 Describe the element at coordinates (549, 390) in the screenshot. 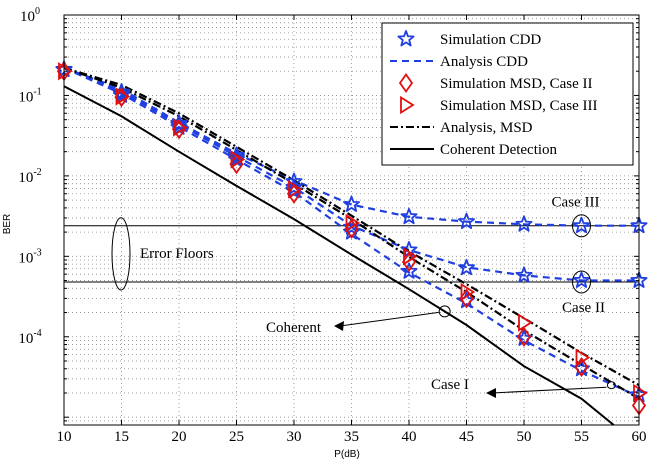

I see `case-i-arrow-line` at that location.